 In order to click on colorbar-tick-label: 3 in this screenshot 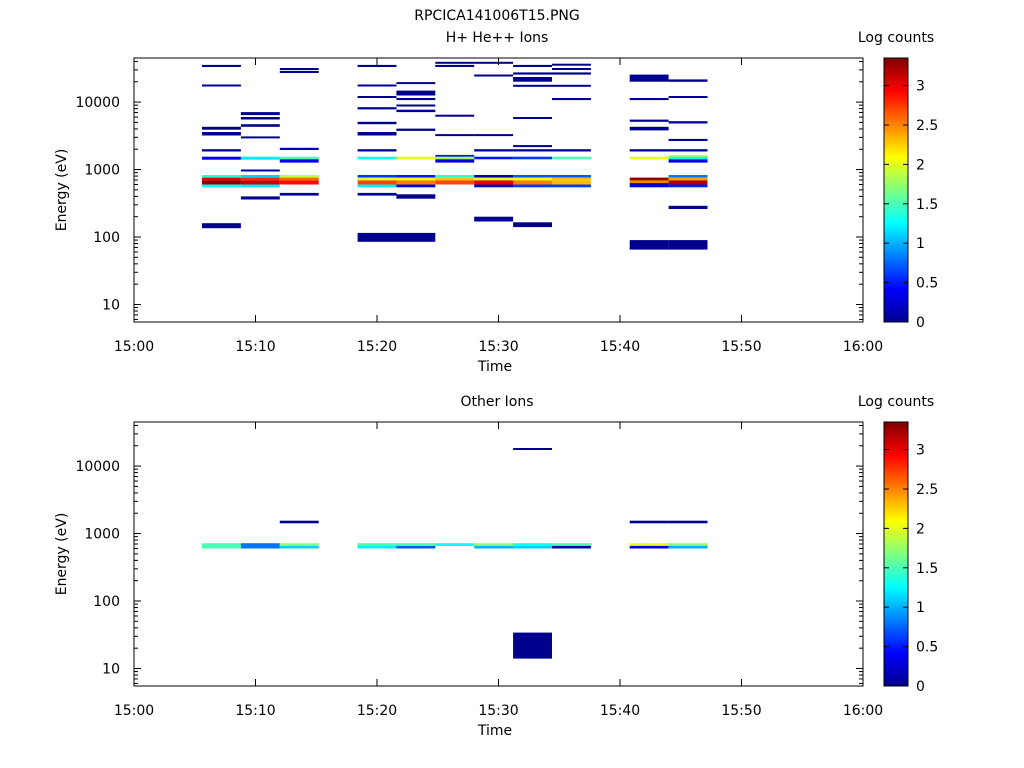, I will do `click(920, 87)`.